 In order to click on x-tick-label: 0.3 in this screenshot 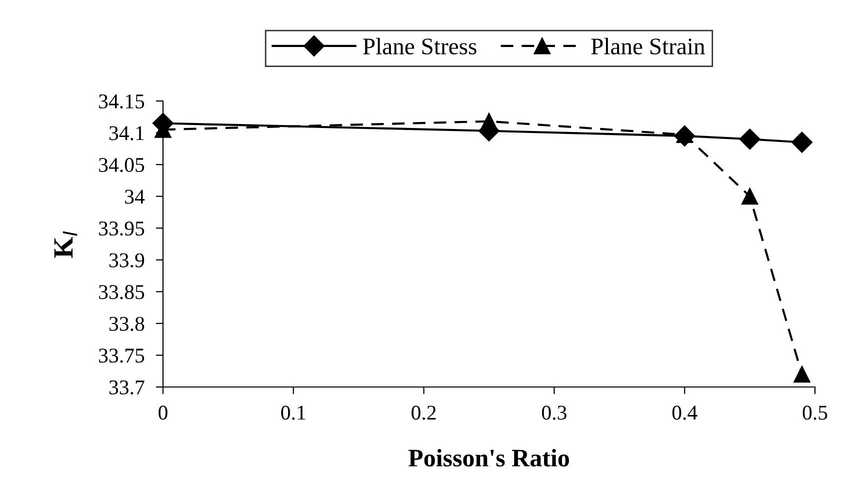, I will do `click(554, 413)`.